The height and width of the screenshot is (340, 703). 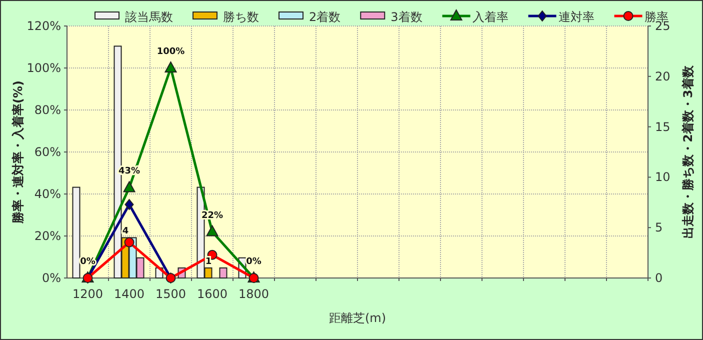 I want to click on data-label: 100%, so click(x=170, y=52).